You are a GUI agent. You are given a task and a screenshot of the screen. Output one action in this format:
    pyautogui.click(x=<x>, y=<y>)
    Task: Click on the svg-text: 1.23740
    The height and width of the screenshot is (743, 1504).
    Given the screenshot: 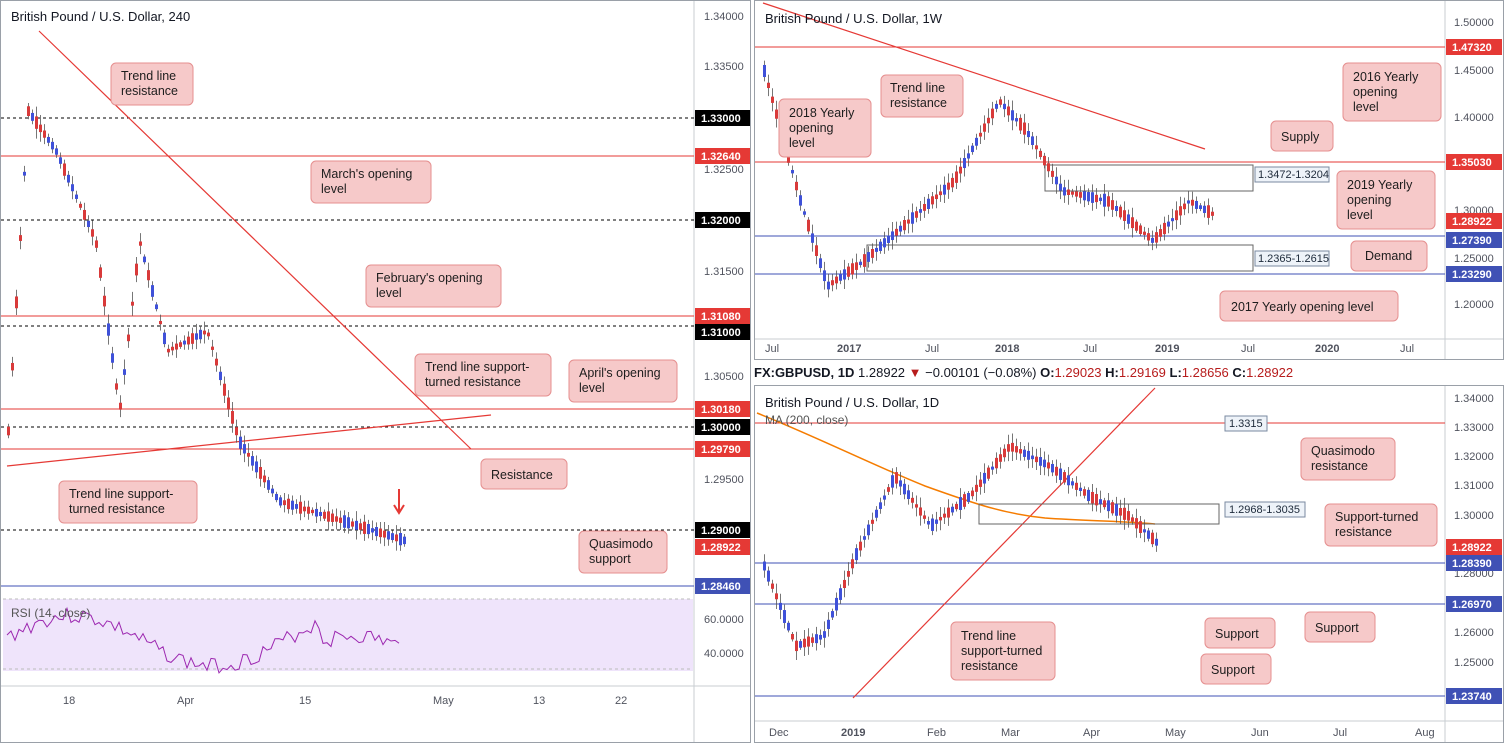 What is the action you would take?
    pyautogui.click(x=1472, y=697)
    